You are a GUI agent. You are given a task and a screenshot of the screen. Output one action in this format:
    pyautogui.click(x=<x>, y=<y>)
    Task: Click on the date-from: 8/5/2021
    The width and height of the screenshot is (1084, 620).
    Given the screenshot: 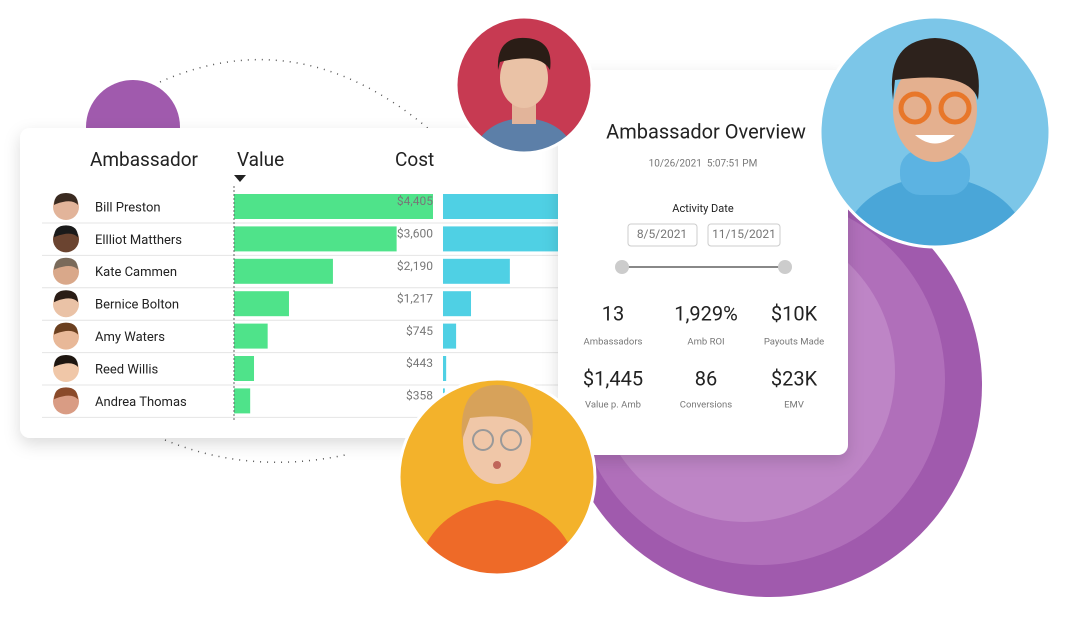 What is the action you would take?
    pyautogui.click(x=662, y=234)
    